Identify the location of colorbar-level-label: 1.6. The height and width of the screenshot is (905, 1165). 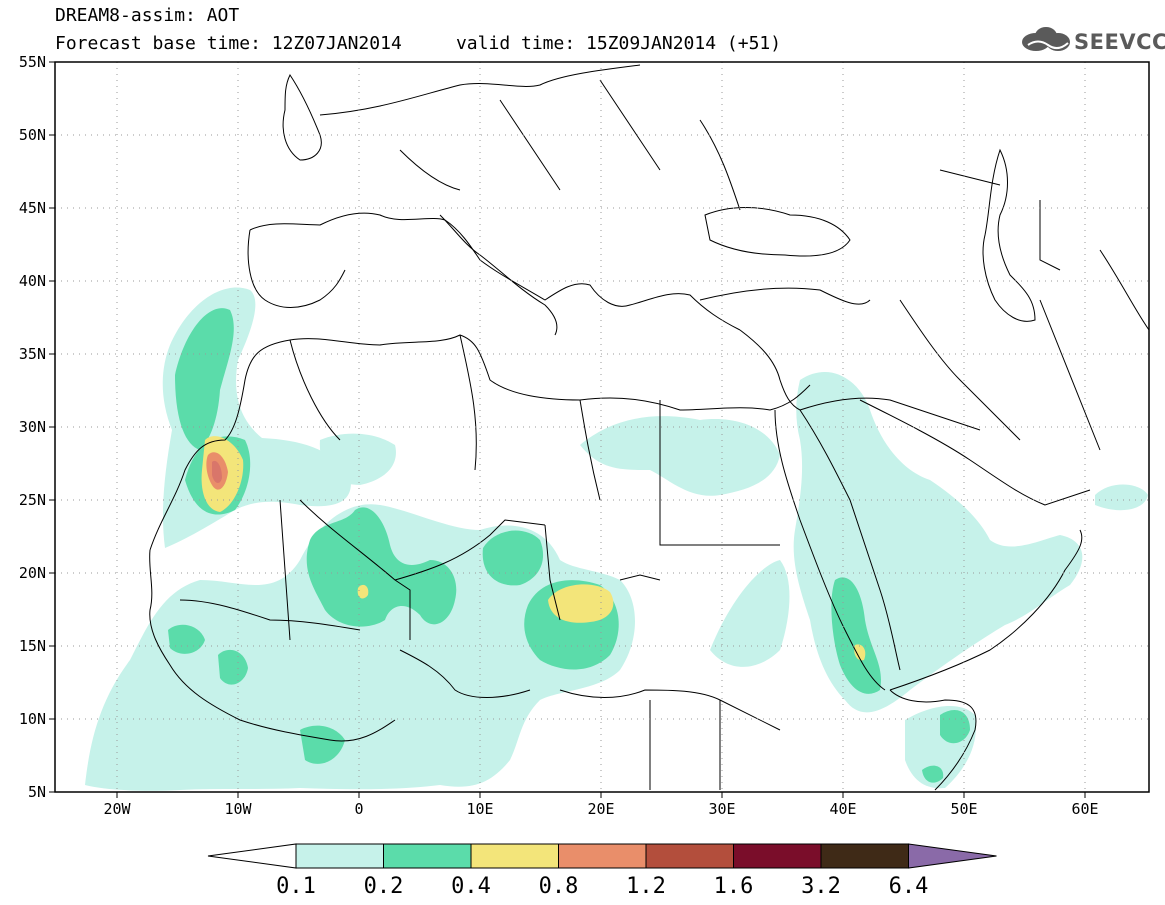
(734, 886).